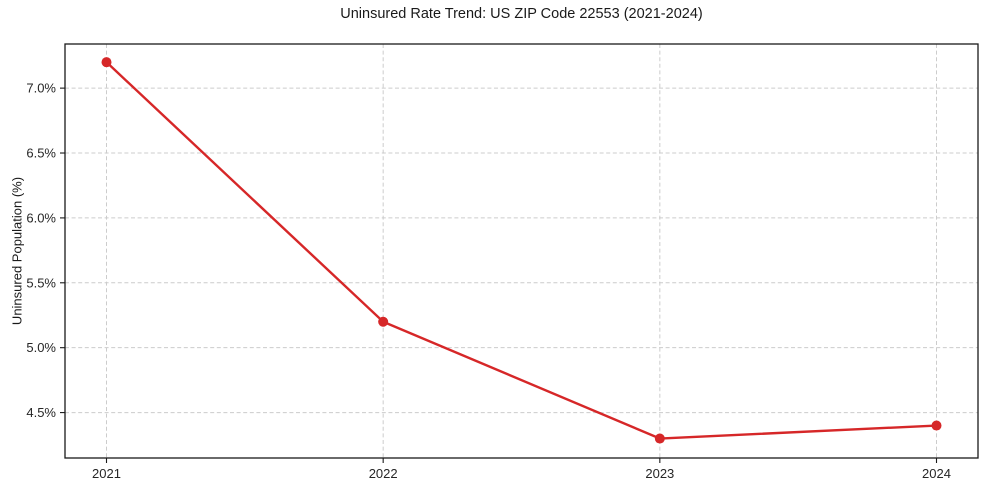  Describe the element at coordinates (383, 473) in the screenshot. I see `x-tick-label: 2022` at that location.